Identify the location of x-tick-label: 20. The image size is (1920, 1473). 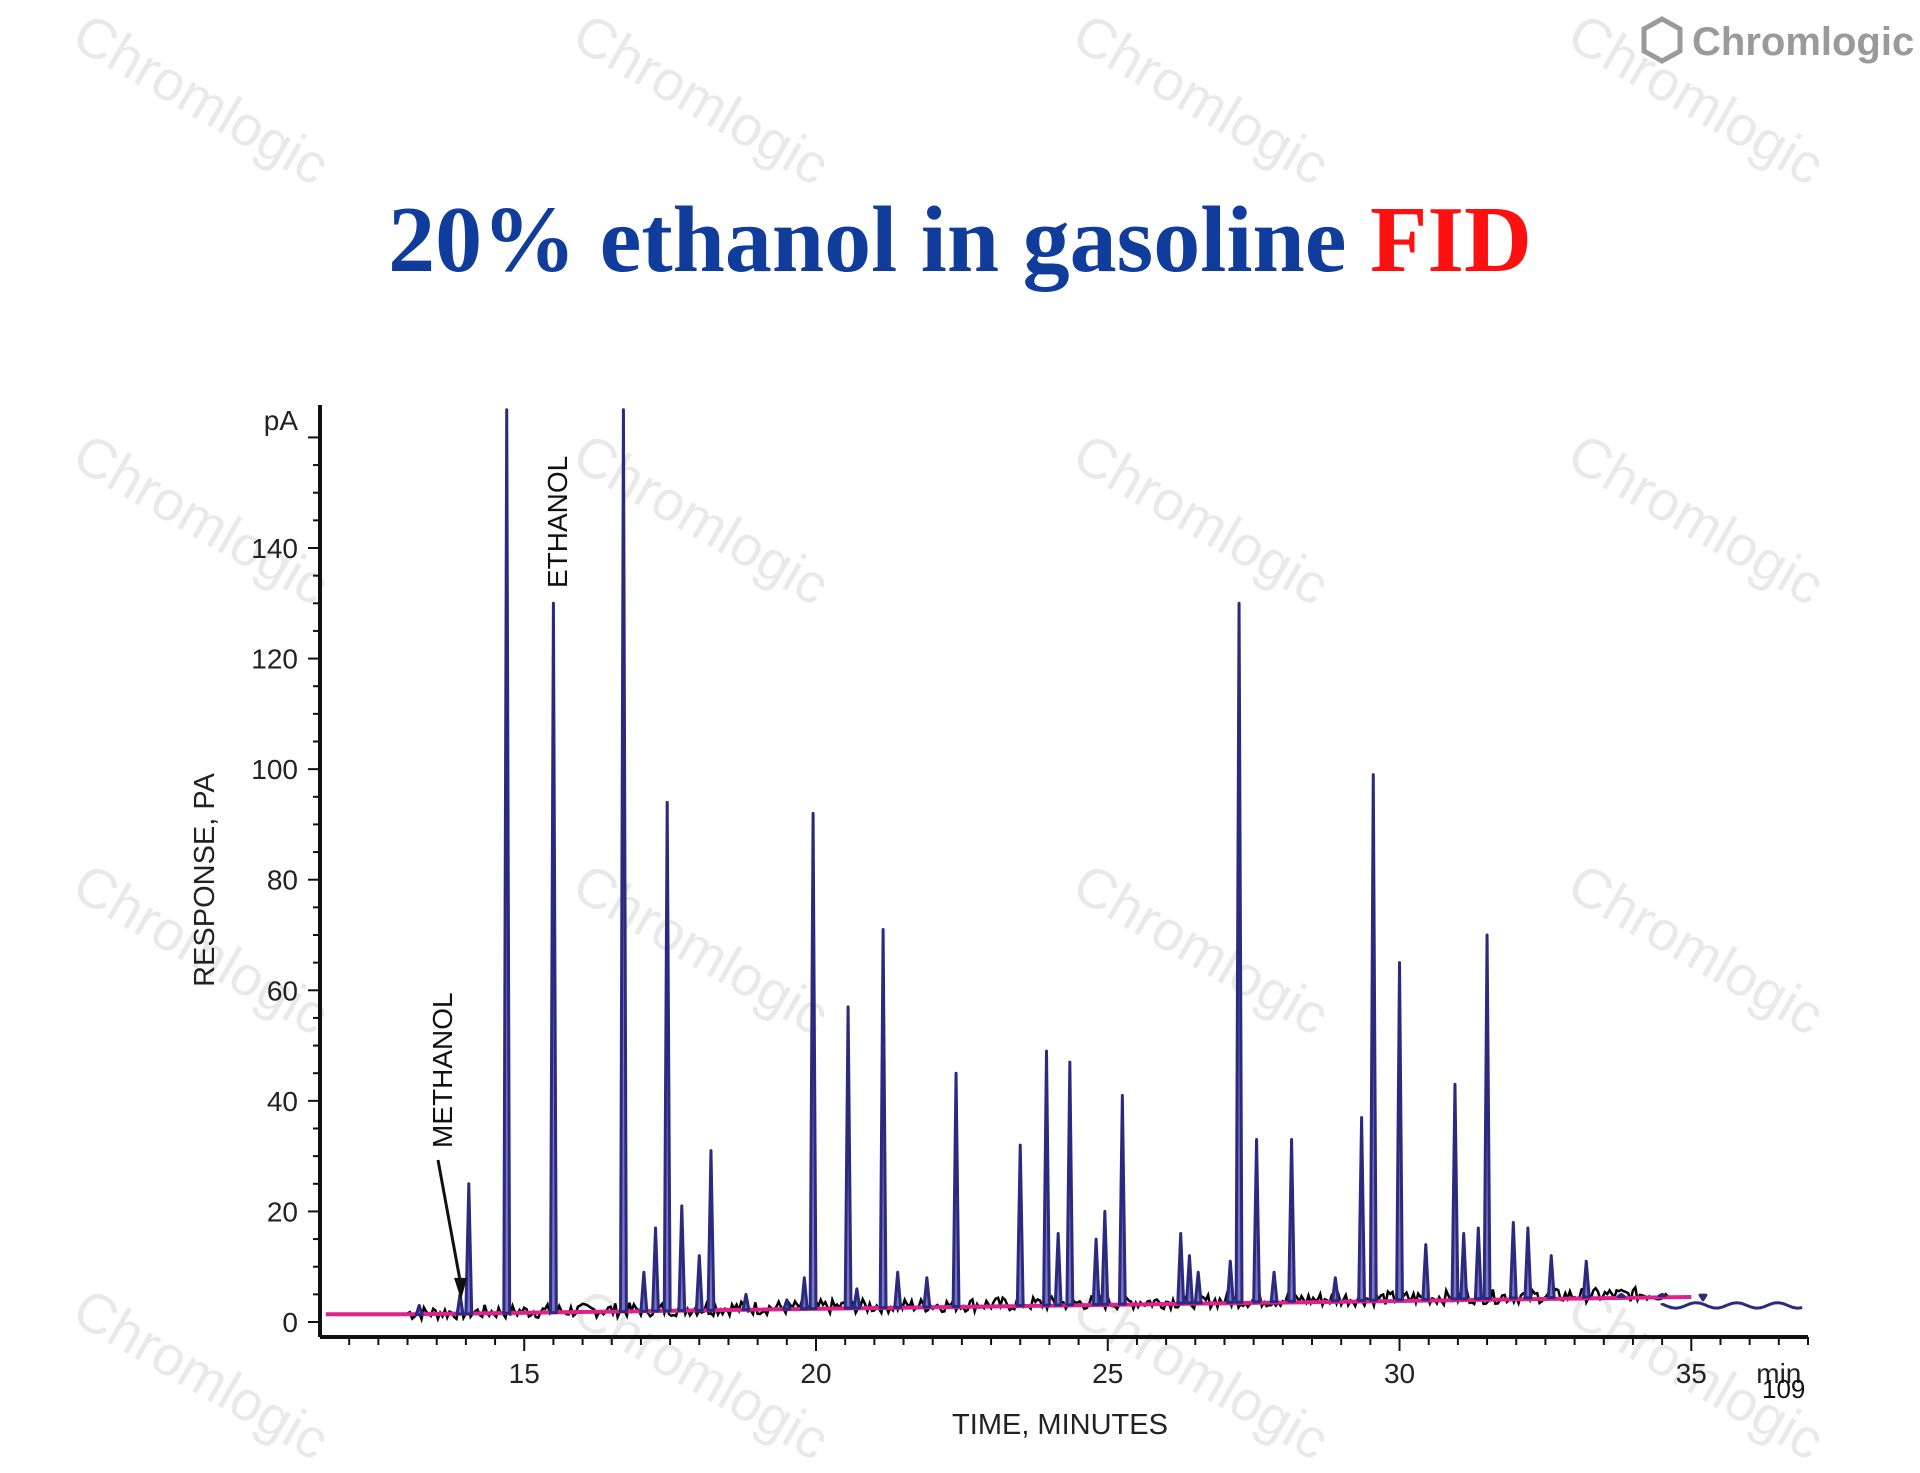
(815, 1373).